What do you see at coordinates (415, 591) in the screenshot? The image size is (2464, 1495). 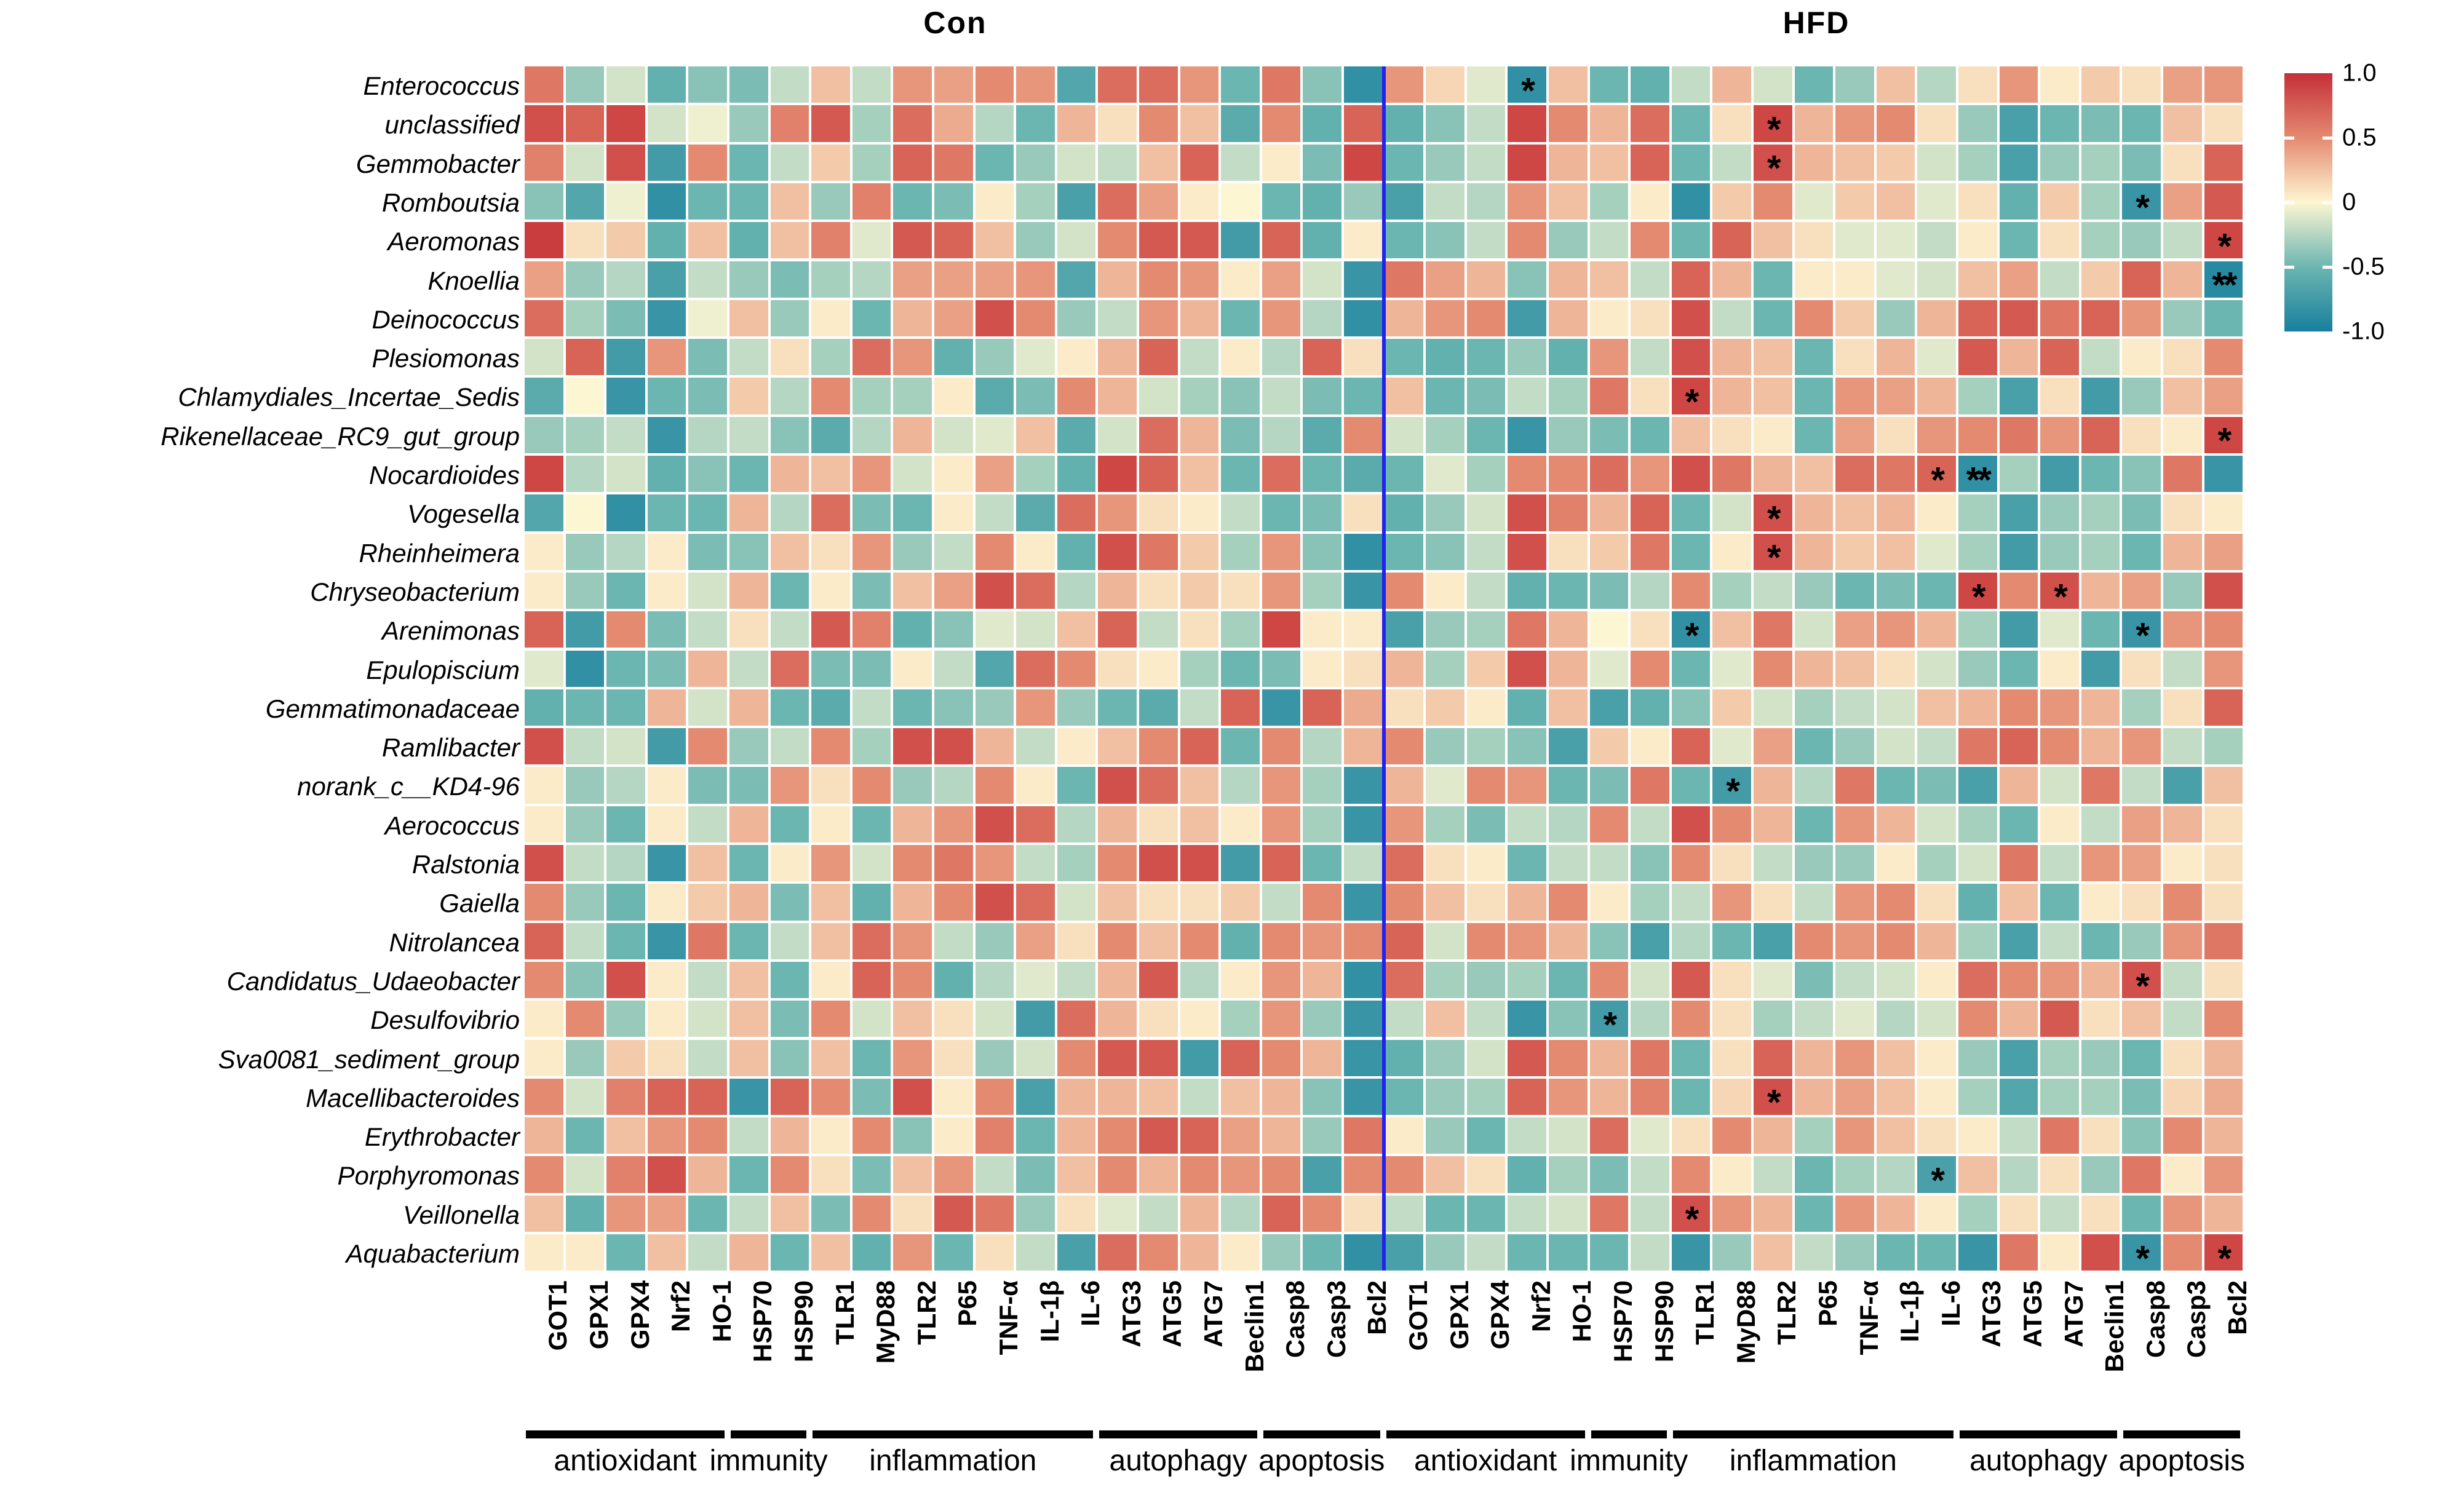 I see `row-label: Chryseobacterium` at bounding box center [415, 591].